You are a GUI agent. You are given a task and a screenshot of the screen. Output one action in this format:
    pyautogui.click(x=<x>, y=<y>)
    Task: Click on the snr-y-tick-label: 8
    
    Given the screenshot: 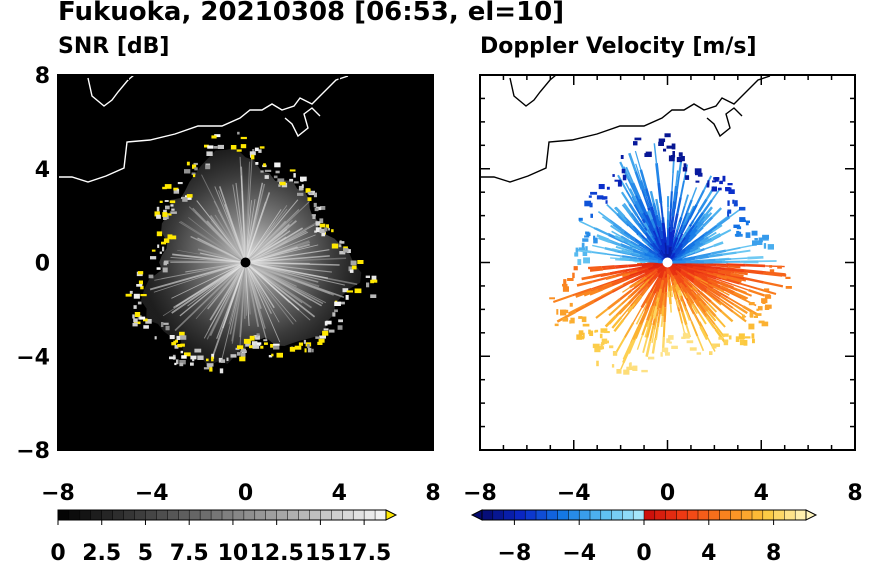 What is the action you would take?
    pyautogui.click(x=42, y=76)
    